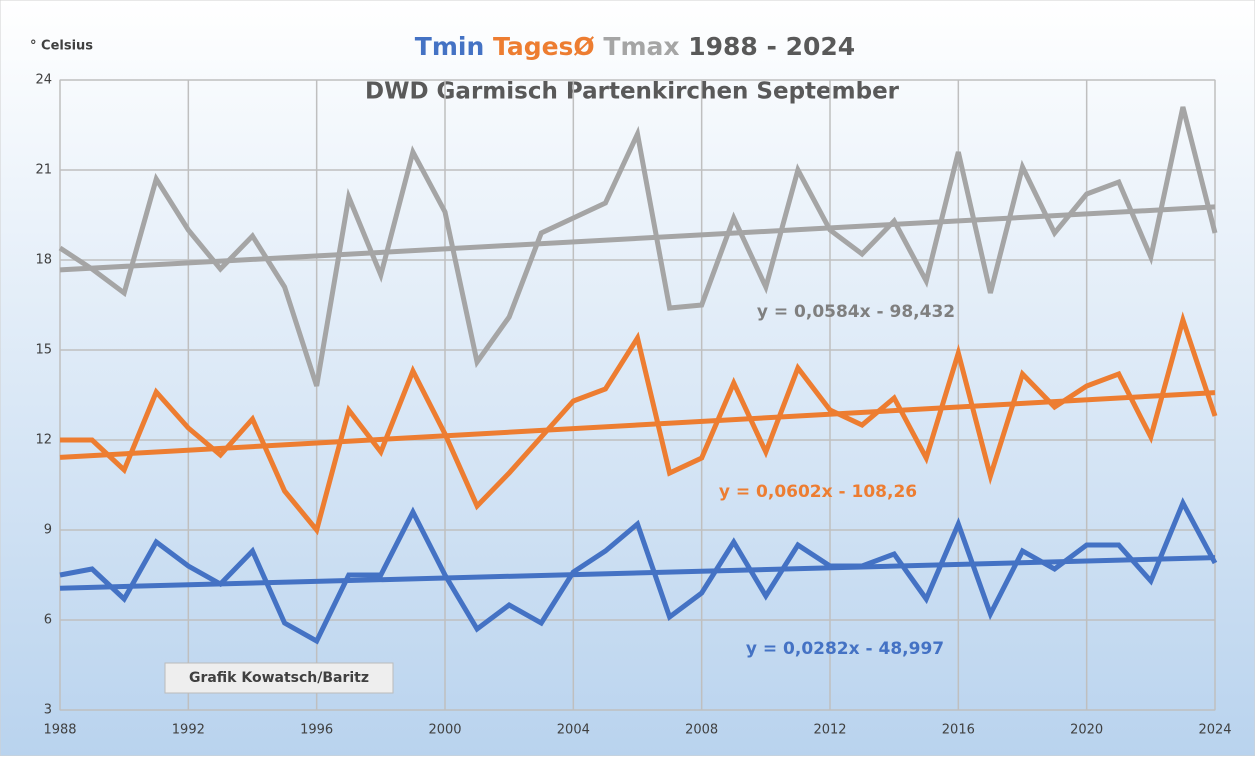  What do you see at coordinates (641, 46) in the screenshot?
I see `title-part: Tmax` at bounding box center [641, 46].